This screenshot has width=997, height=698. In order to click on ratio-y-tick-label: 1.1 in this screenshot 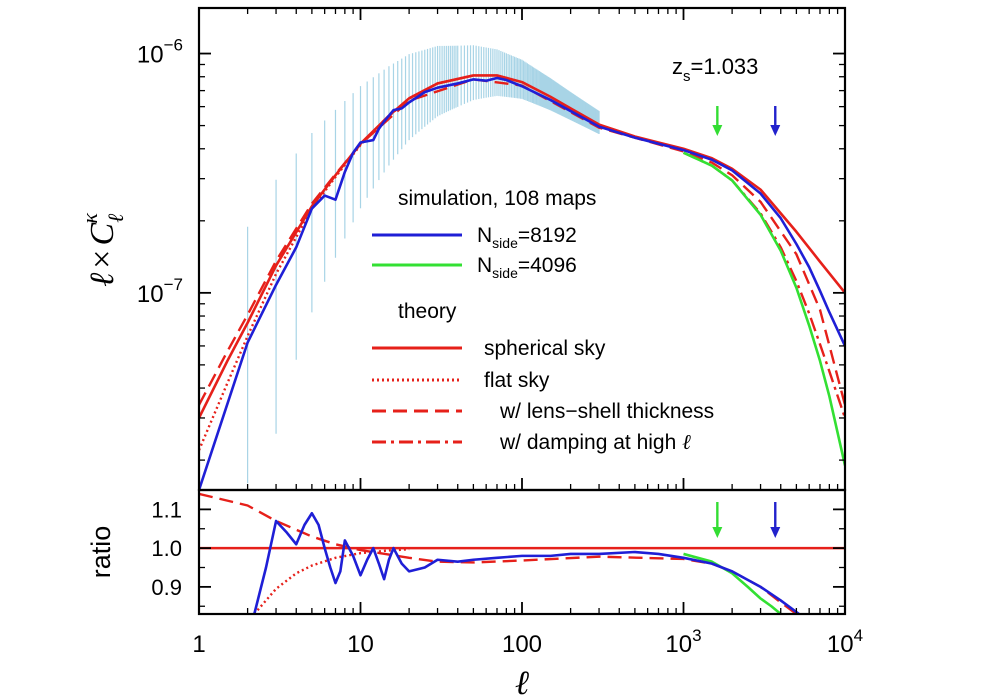, I will do `click(166, 509)`.